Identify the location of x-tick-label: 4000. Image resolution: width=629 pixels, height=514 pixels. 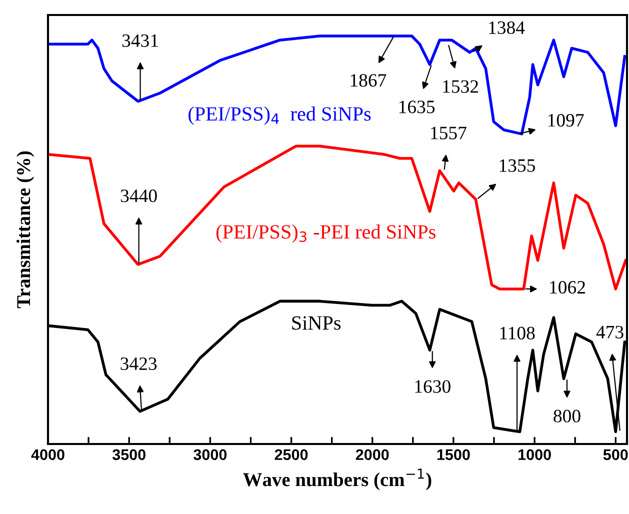
(47, 454).